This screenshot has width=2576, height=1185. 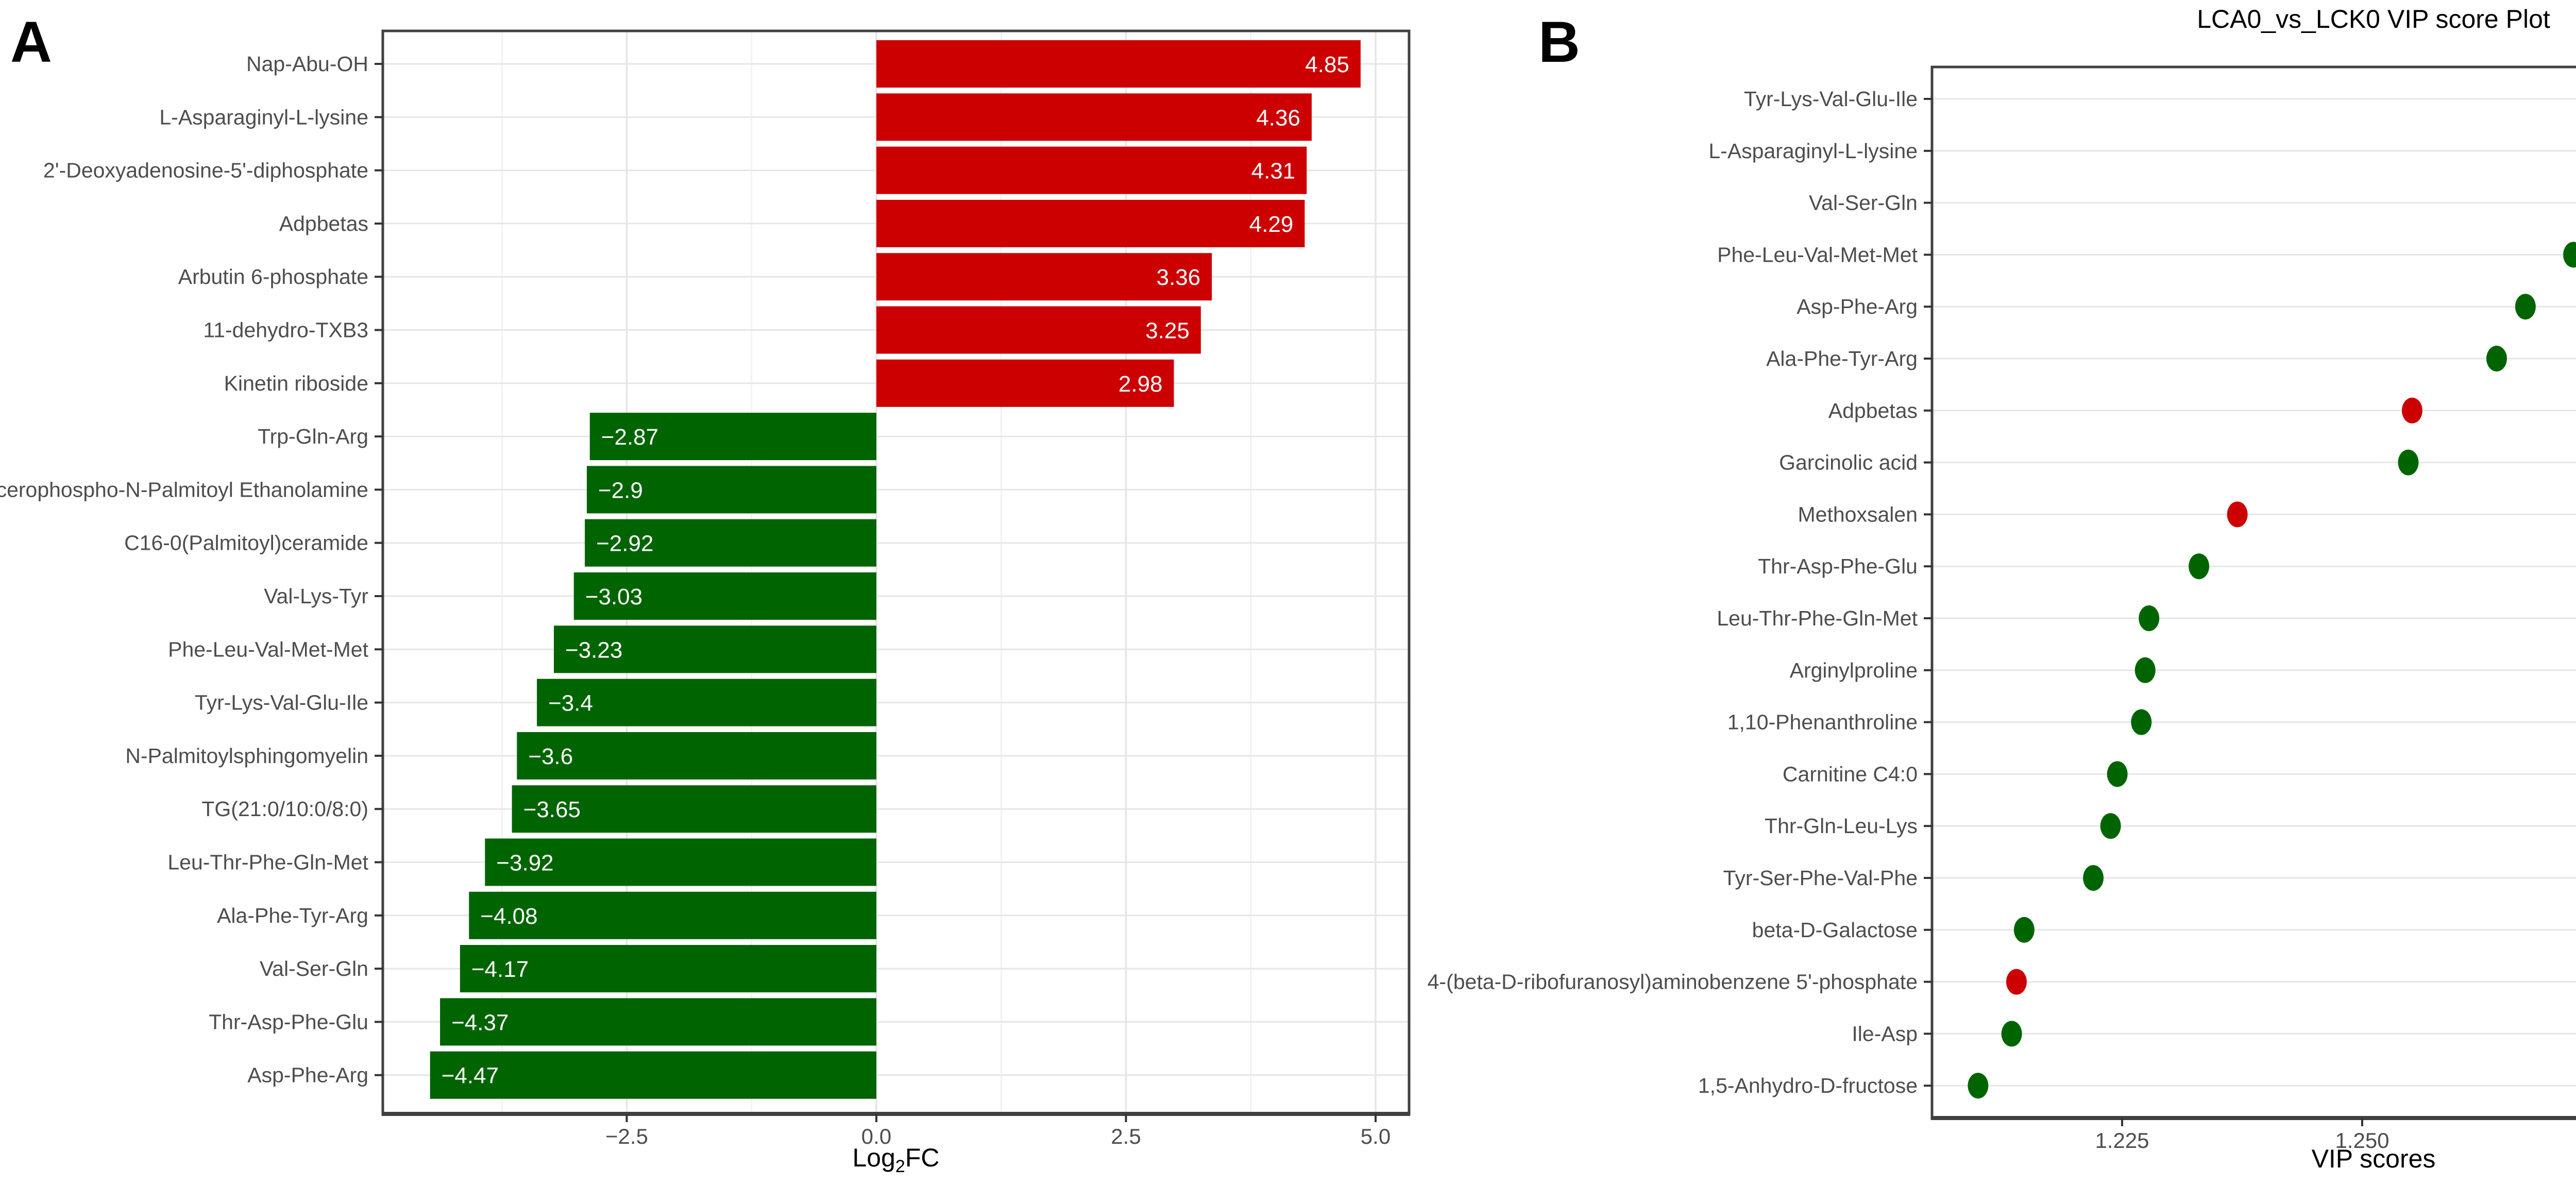 What do you see at coordinates (1858, 514) in the screenshot?
I see `panel-b-category-label: Methoxsalen` at bounding box center [1858, 514].